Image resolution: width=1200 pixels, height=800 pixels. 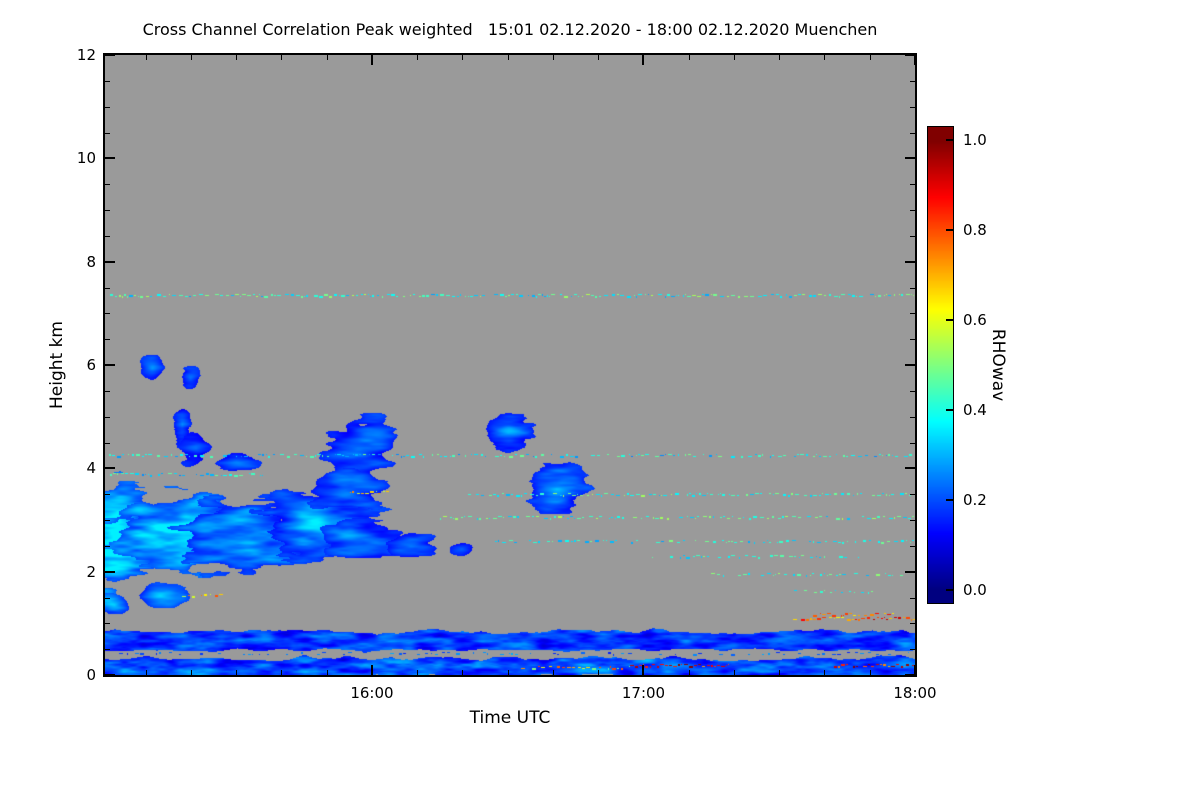 What do you see at coordinates (91, 365) in the screenshot?
I see `y-tick-label: 6` at bounding box center [91, 365].